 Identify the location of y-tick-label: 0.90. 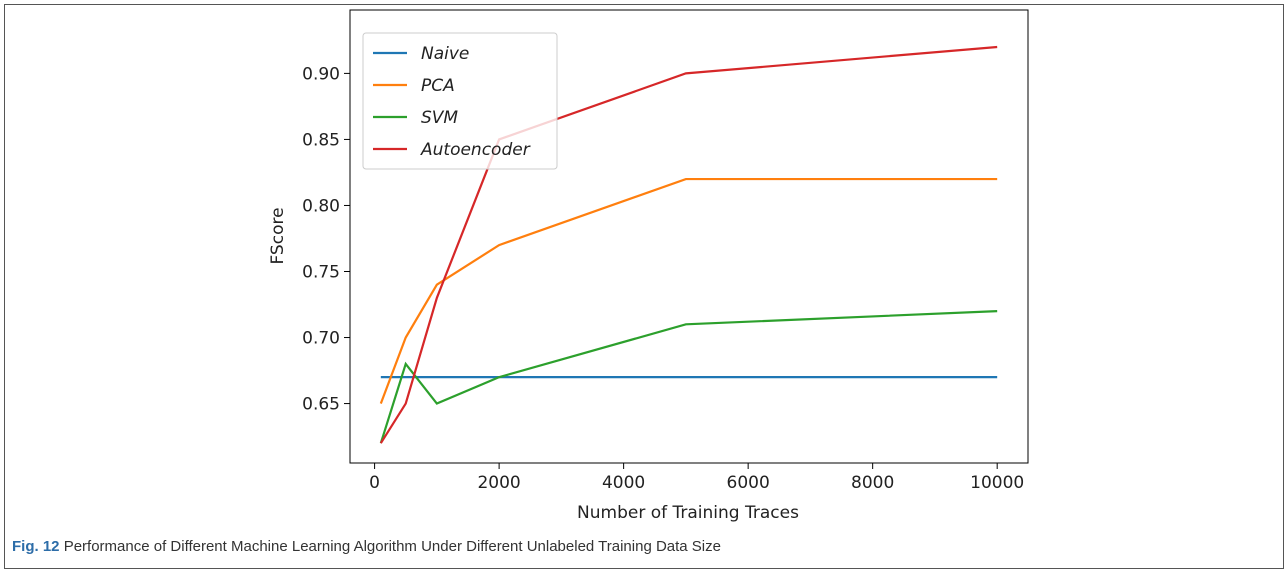
(321, 74).